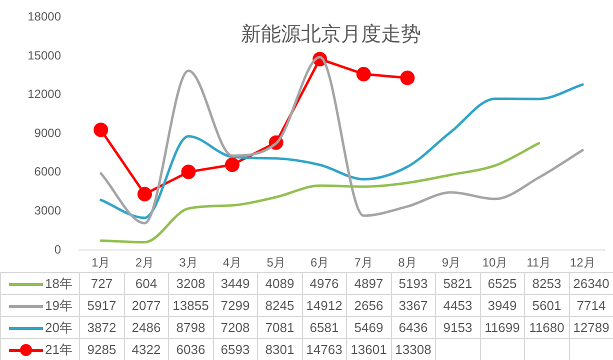 The width and height of the screenshot is (613, 360). Describe the element at coordinates (235, 327) in the screenshot. I see `data-label: 7208` at that location.